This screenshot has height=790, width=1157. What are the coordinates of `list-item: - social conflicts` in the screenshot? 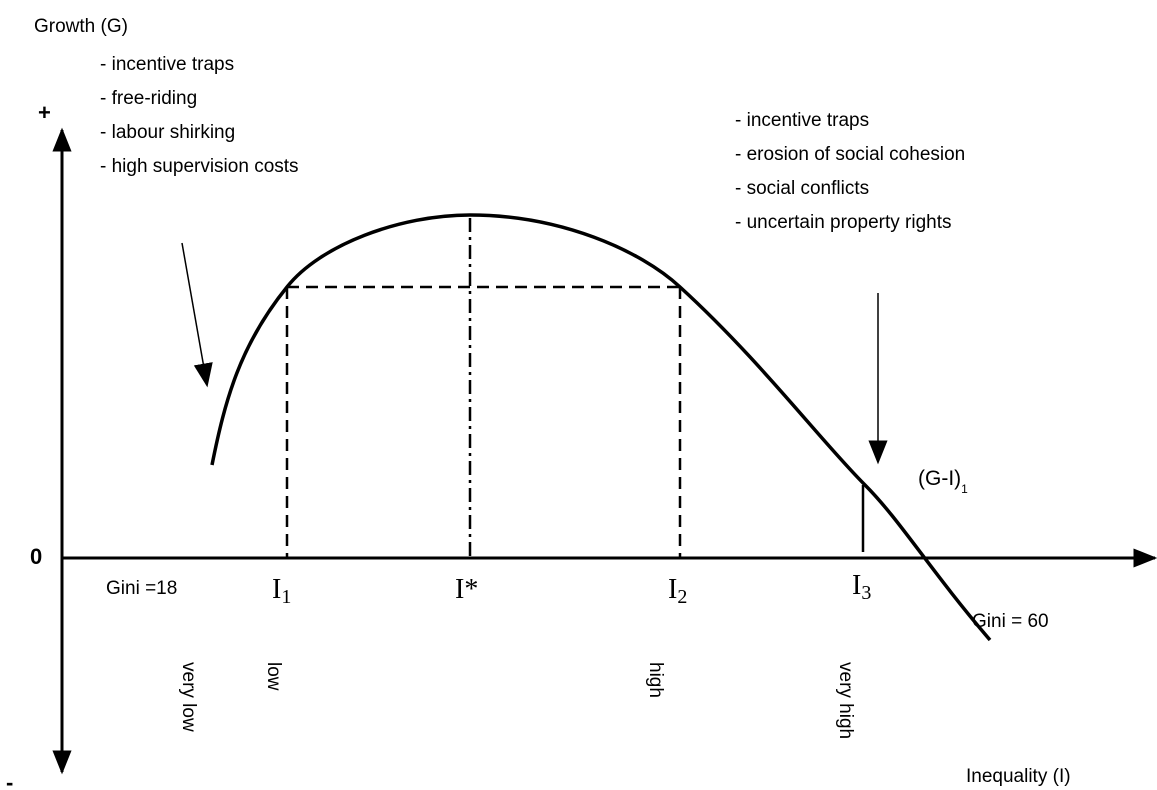 It's located at (802, 188).